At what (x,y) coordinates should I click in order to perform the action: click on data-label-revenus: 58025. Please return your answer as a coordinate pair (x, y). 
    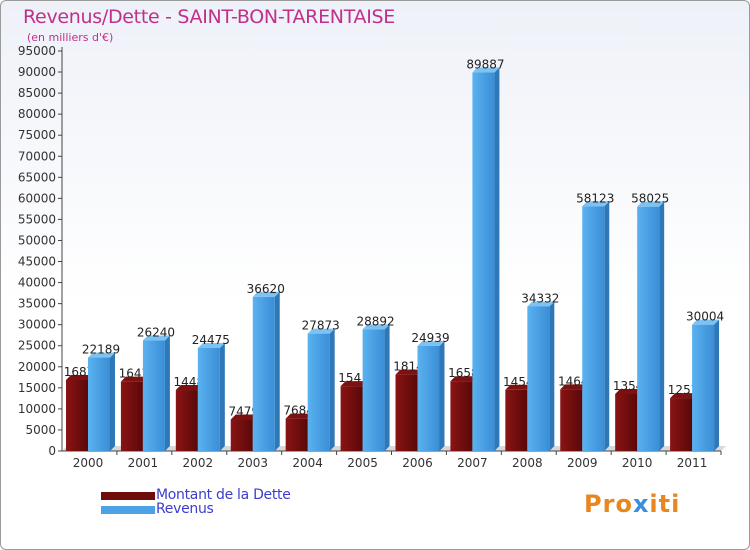
    Looking at the image, I should click on (650, 199).